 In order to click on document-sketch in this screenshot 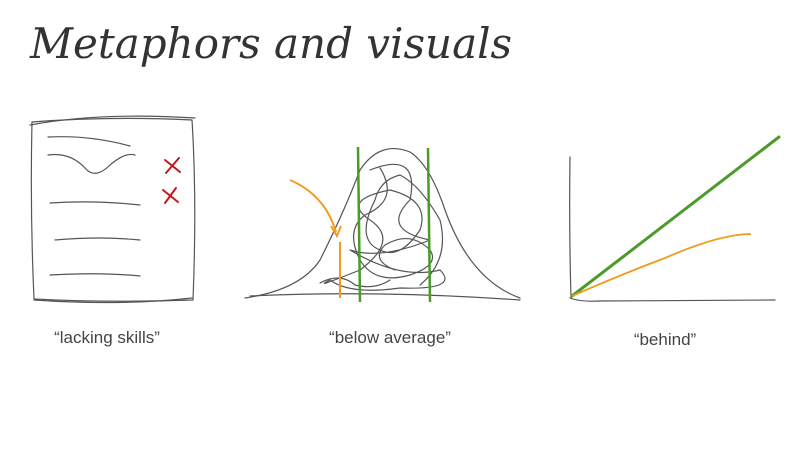, I will do `click(112, 209)`.